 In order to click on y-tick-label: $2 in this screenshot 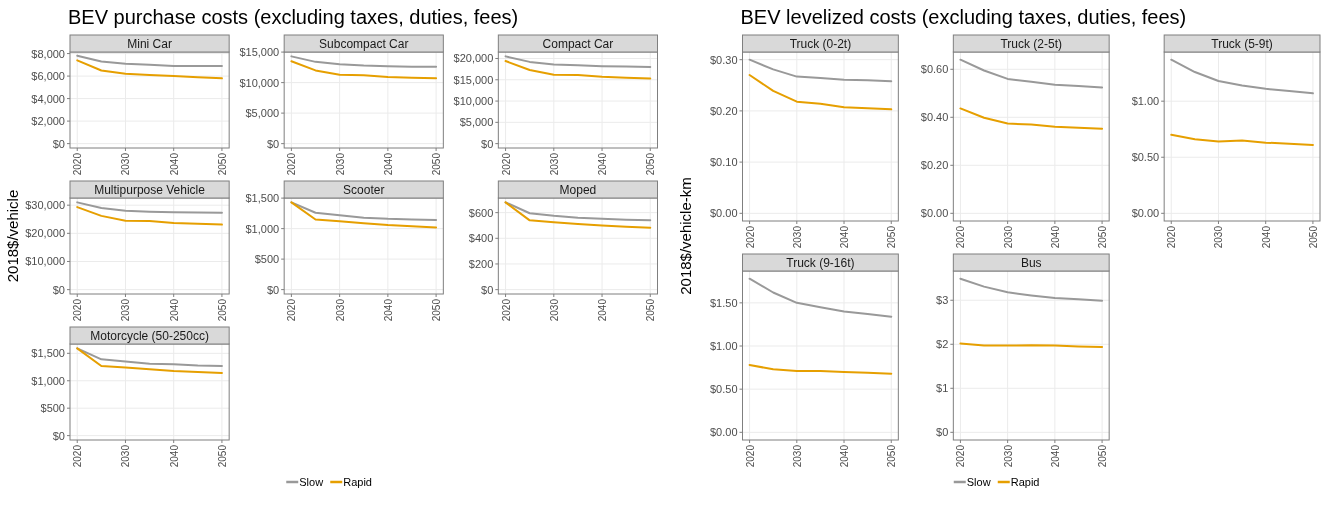, I will do `click(942, 344)`.